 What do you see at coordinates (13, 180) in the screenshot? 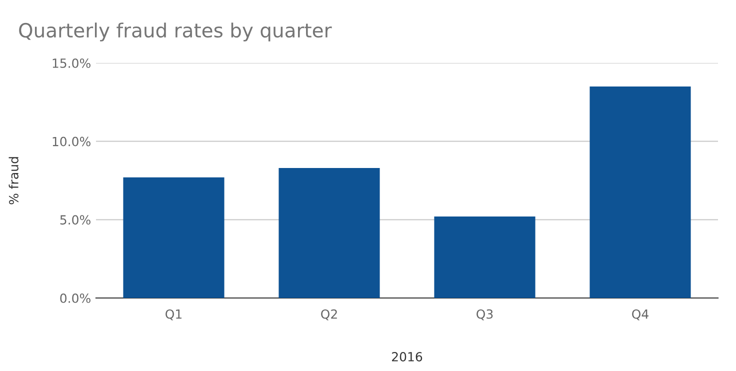
I see `y-axis-title: % fraud` at bounding box center [13, 180].